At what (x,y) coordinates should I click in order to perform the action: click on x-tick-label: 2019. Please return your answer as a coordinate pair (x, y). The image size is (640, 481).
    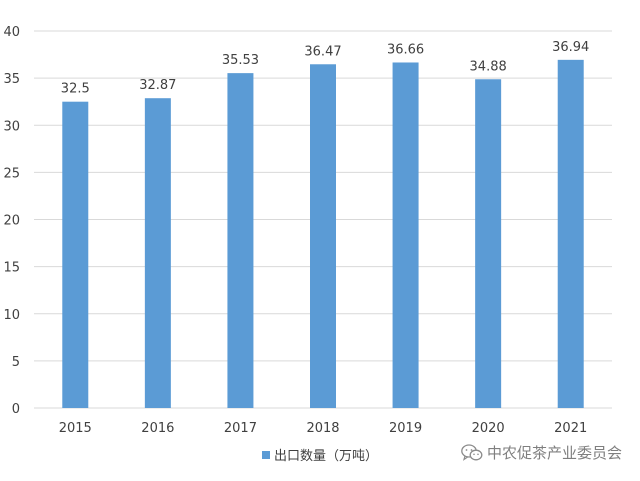
    Looking at the image, I should click on (405, 428).